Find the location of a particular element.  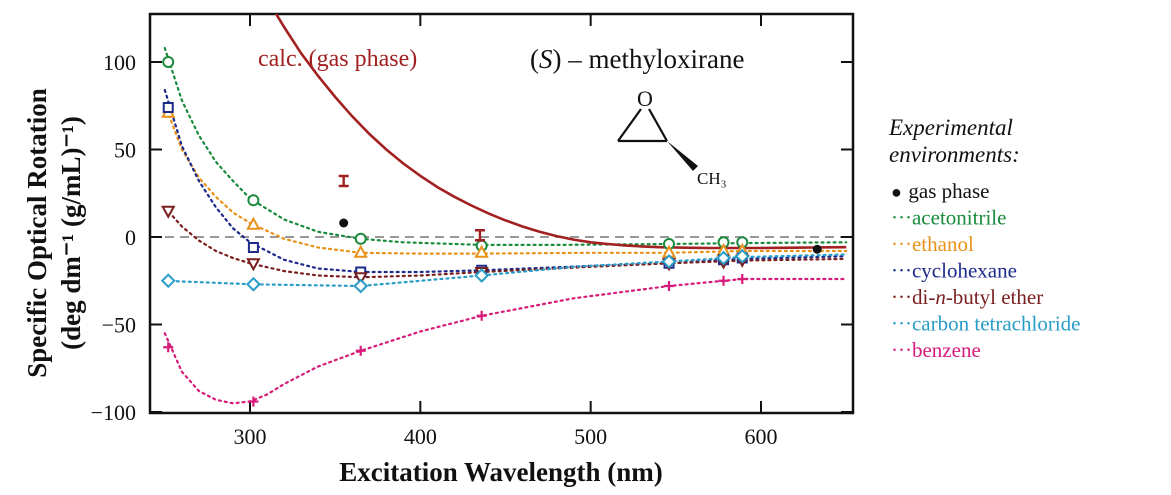

legend-item-ethanol: ···ethanol is located at coordinates (932, 244).